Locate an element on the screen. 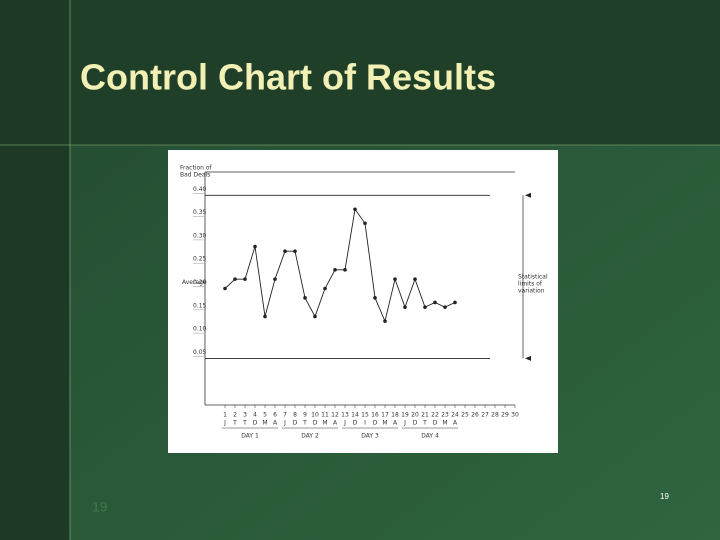 The width and height of the screenshot is (720, 540). x-tick-label: 23 is located at coordinates (445, 415).